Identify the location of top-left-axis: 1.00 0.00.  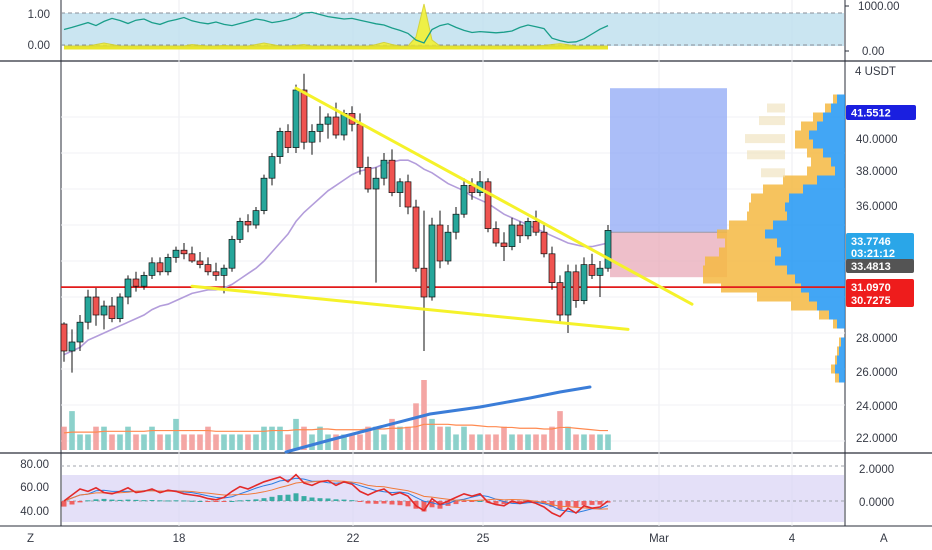
(39, 30).